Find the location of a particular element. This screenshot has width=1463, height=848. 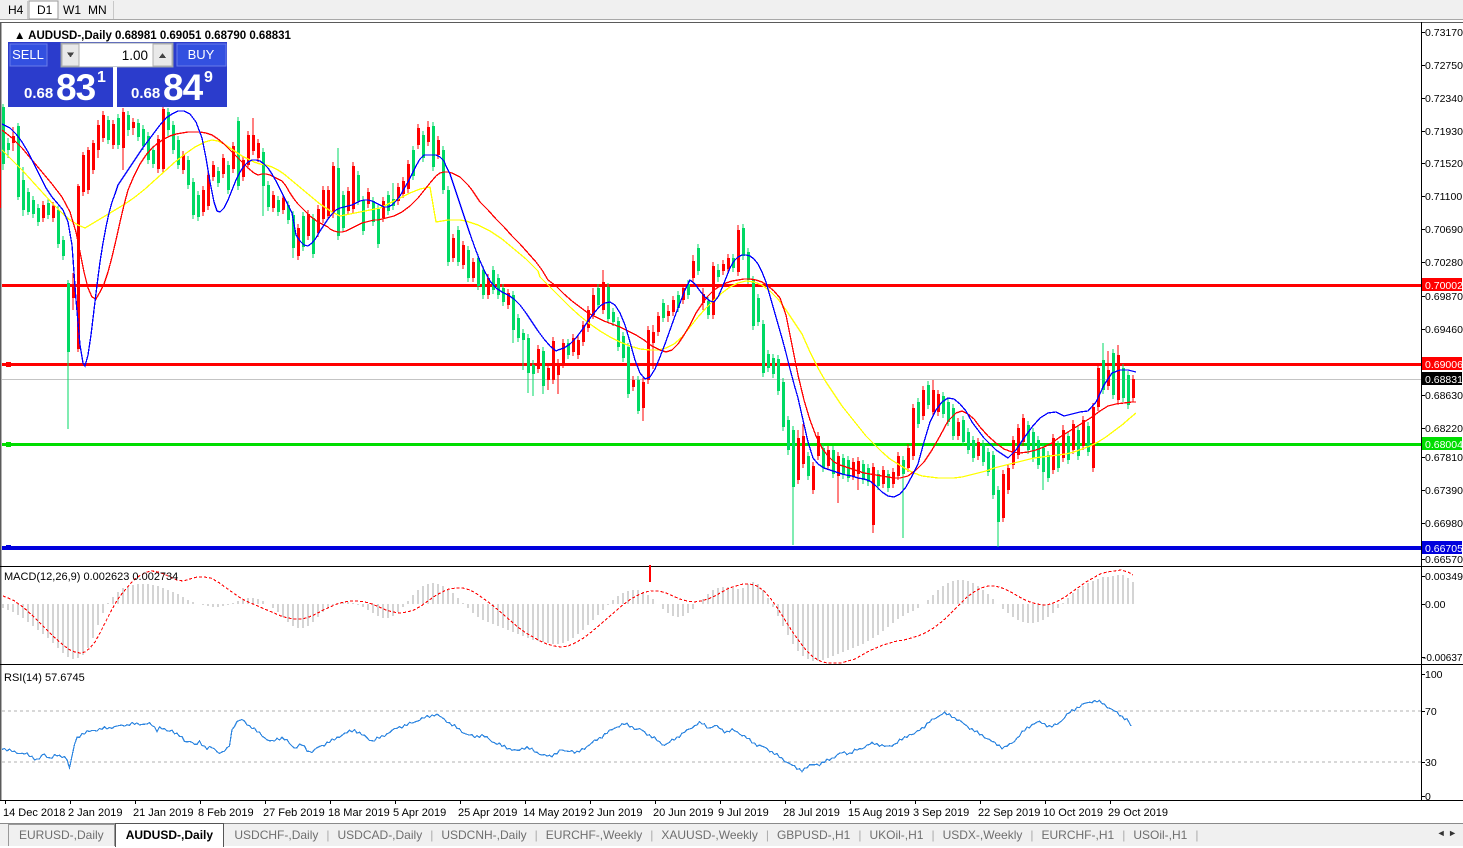

svg-text: 0.72340 is located at coordinates (1444, 99).